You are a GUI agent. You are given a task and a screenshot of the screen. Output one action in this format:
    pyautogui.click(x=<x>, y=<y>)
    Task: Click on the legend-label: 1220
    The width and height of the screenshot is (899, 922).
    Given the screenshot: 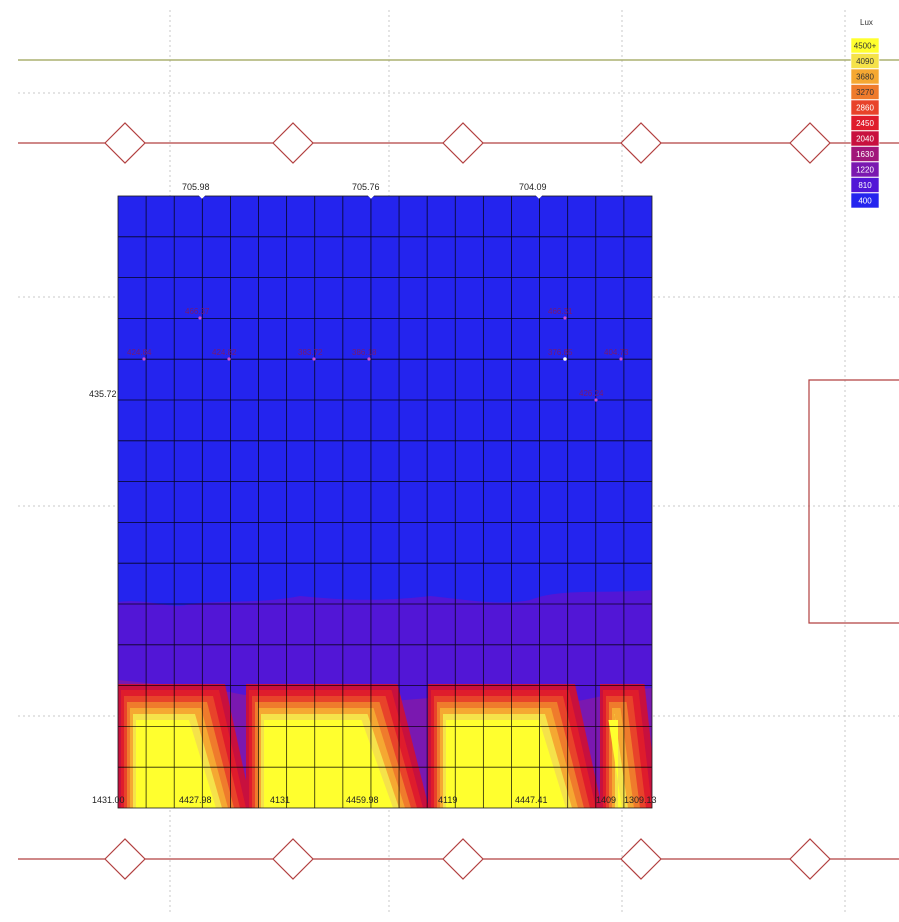 What is the action you would take?
    pyautogui.click(x=865, y=170)
    